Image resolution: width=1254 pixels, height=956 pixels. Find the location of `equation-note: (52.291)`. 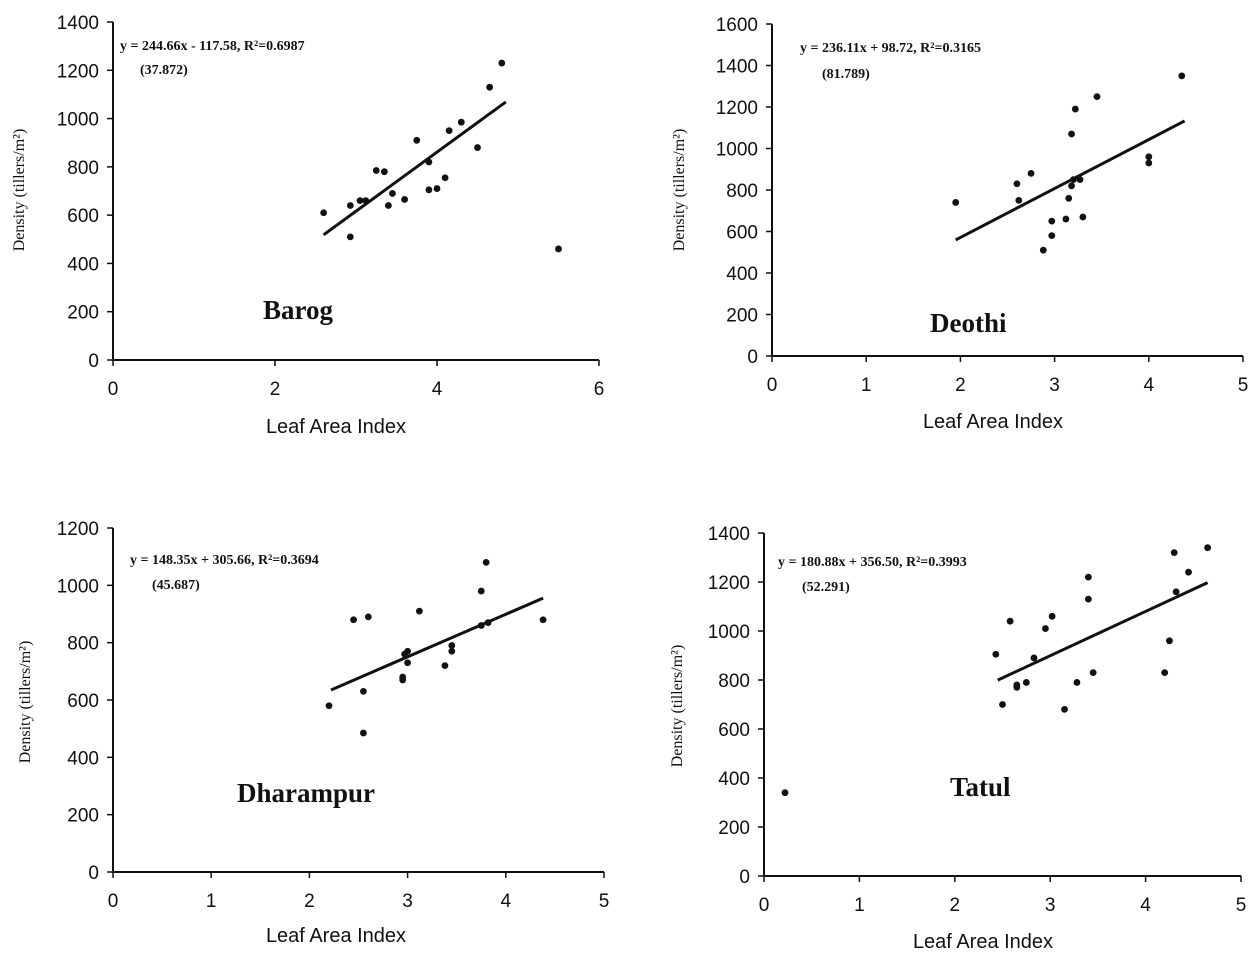

equation-note: (52.291) is located at coordinates (826, 587).